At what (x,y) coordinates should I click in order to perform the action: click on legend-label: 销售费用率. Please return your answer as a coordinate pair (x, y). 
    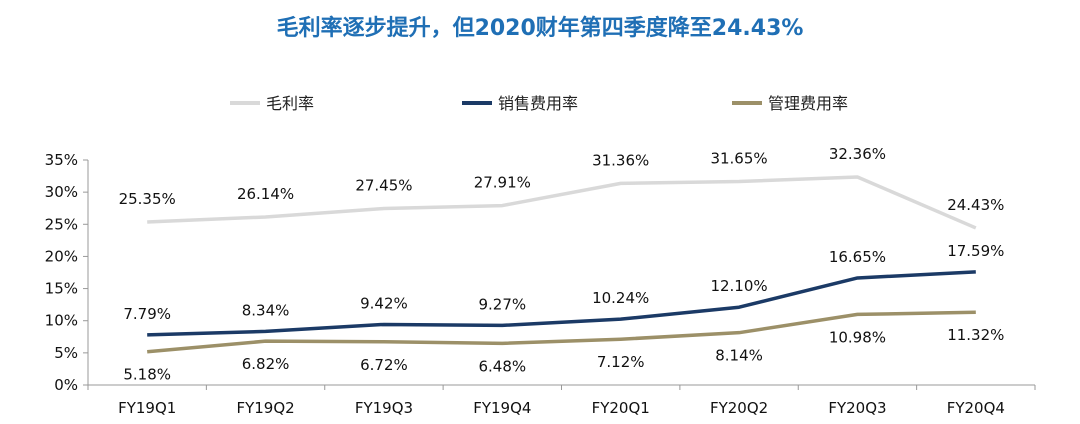
    Looking at the image, I should click on (538, 103).